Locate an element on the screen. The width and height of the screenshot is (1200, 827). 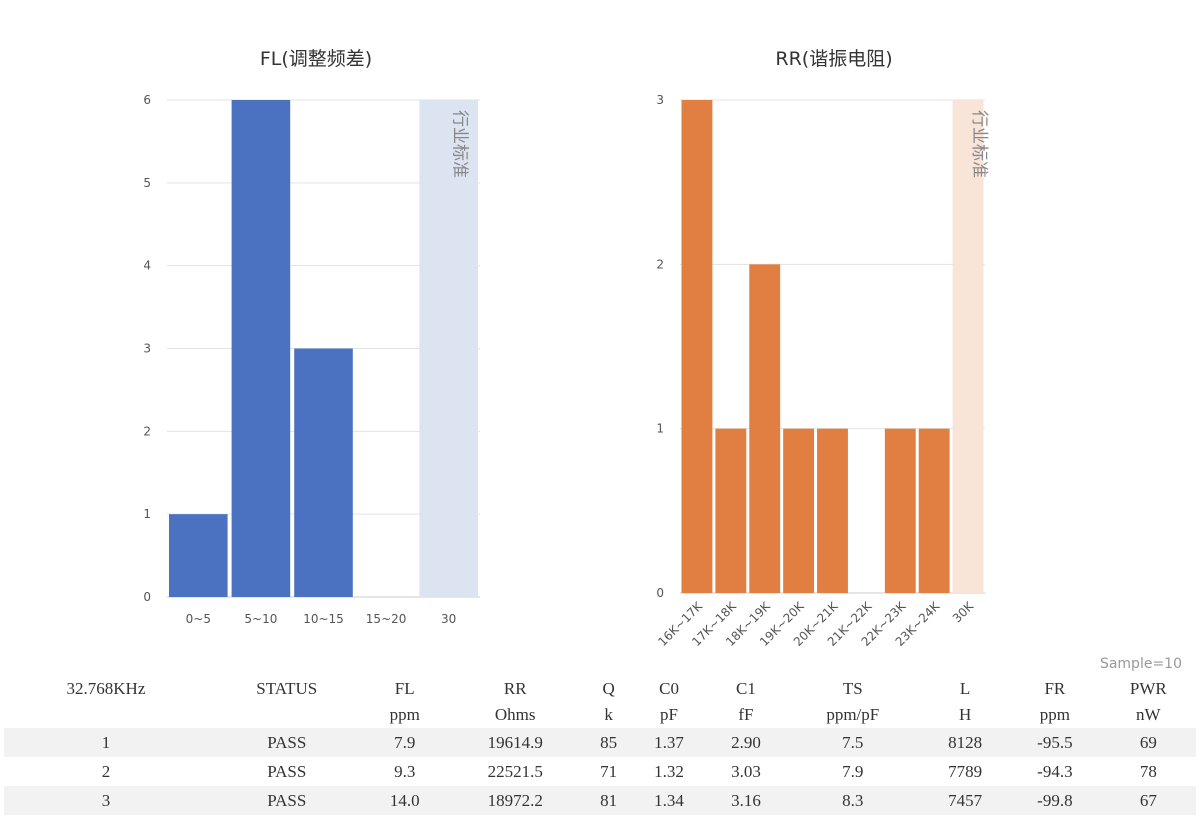
table-cell: 1.37 is located at coordinates (669, 742).